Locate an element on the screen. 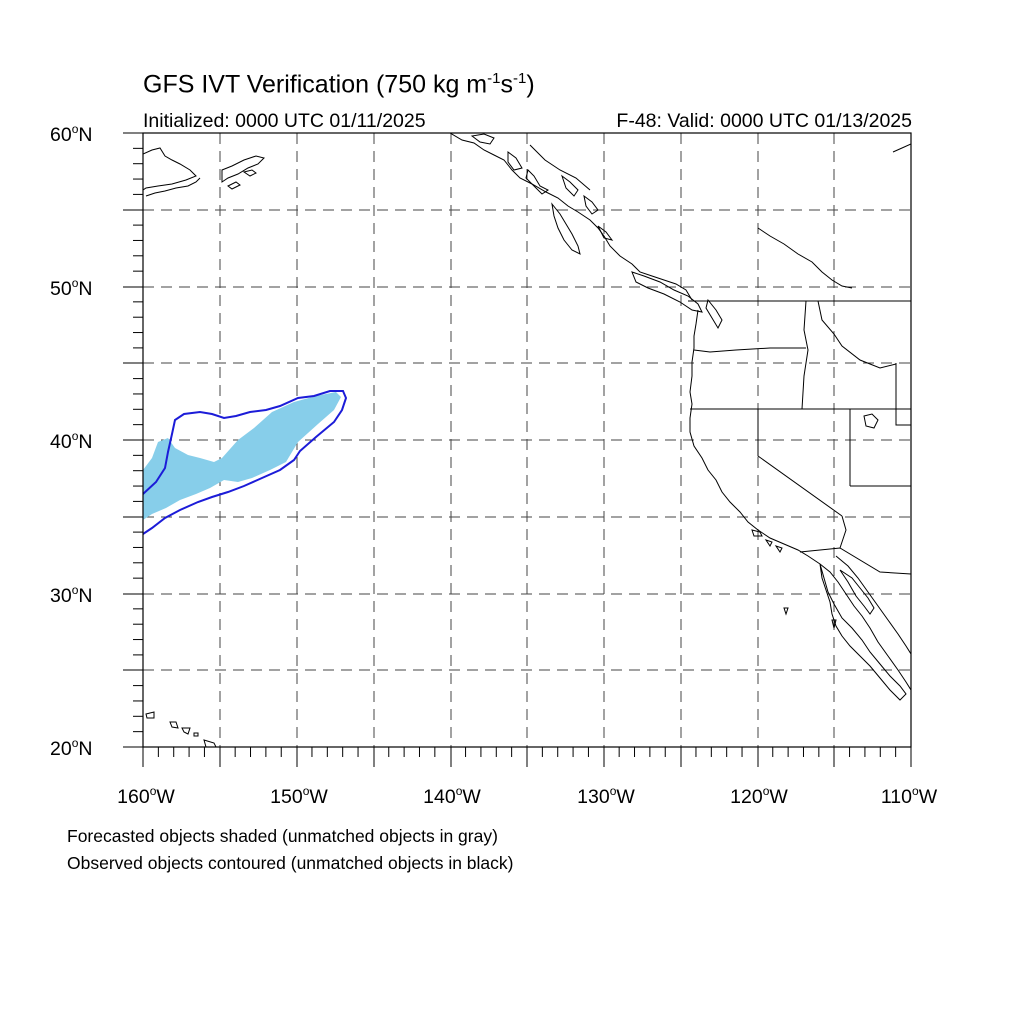 The image size is (1024, 1024). lon-ticks is located at coordinates (527, 757).